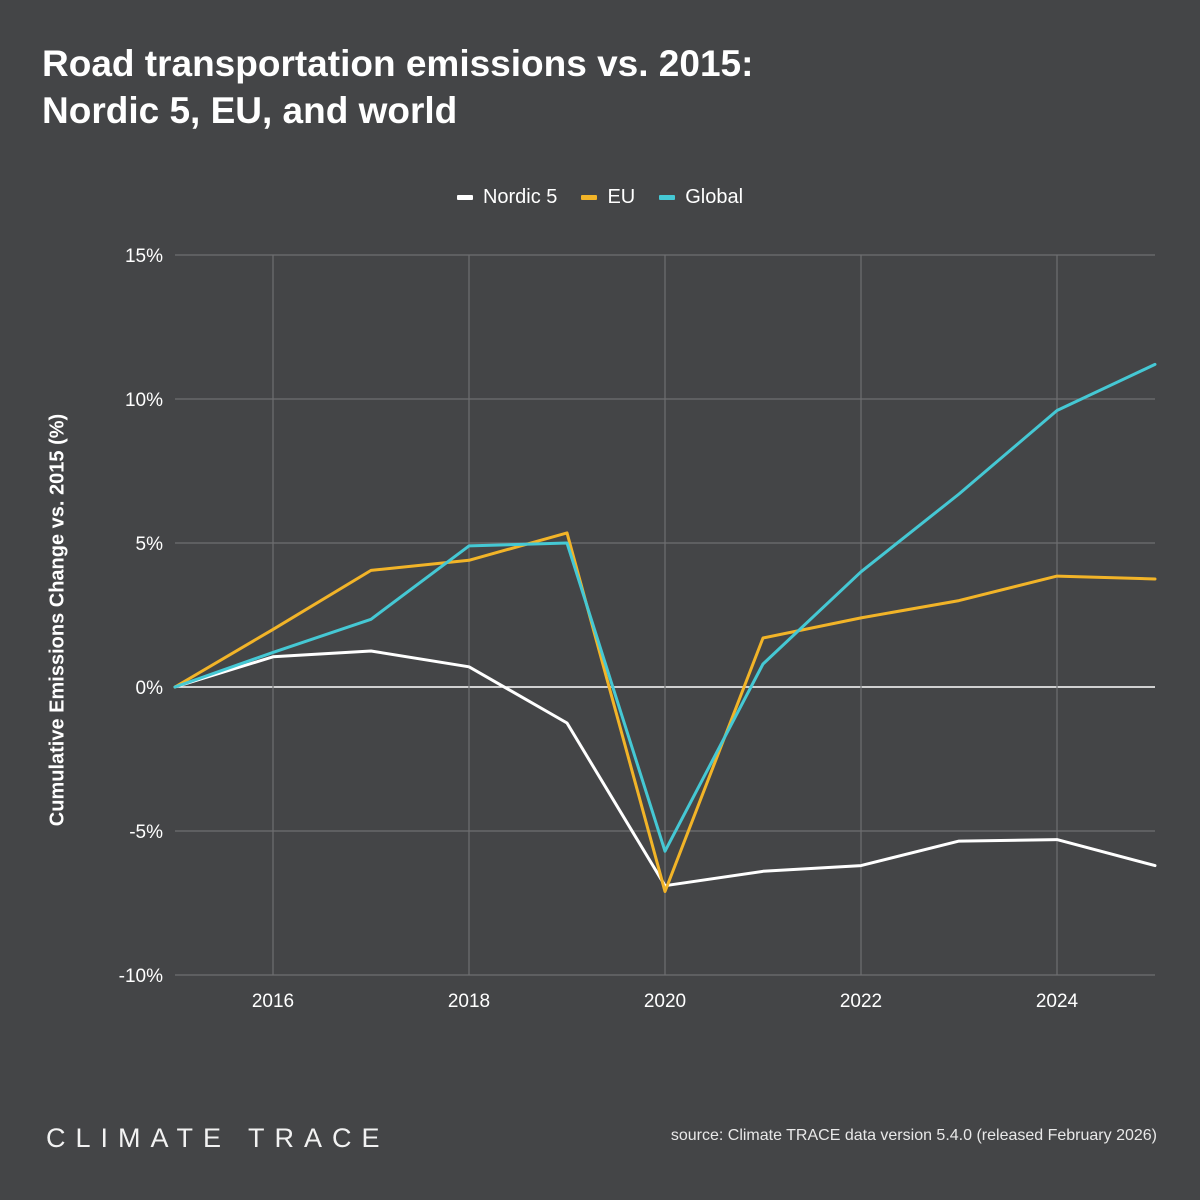  I want to click on climate-trace-logo: CLIMATE TRACE, so click(218, 1138).